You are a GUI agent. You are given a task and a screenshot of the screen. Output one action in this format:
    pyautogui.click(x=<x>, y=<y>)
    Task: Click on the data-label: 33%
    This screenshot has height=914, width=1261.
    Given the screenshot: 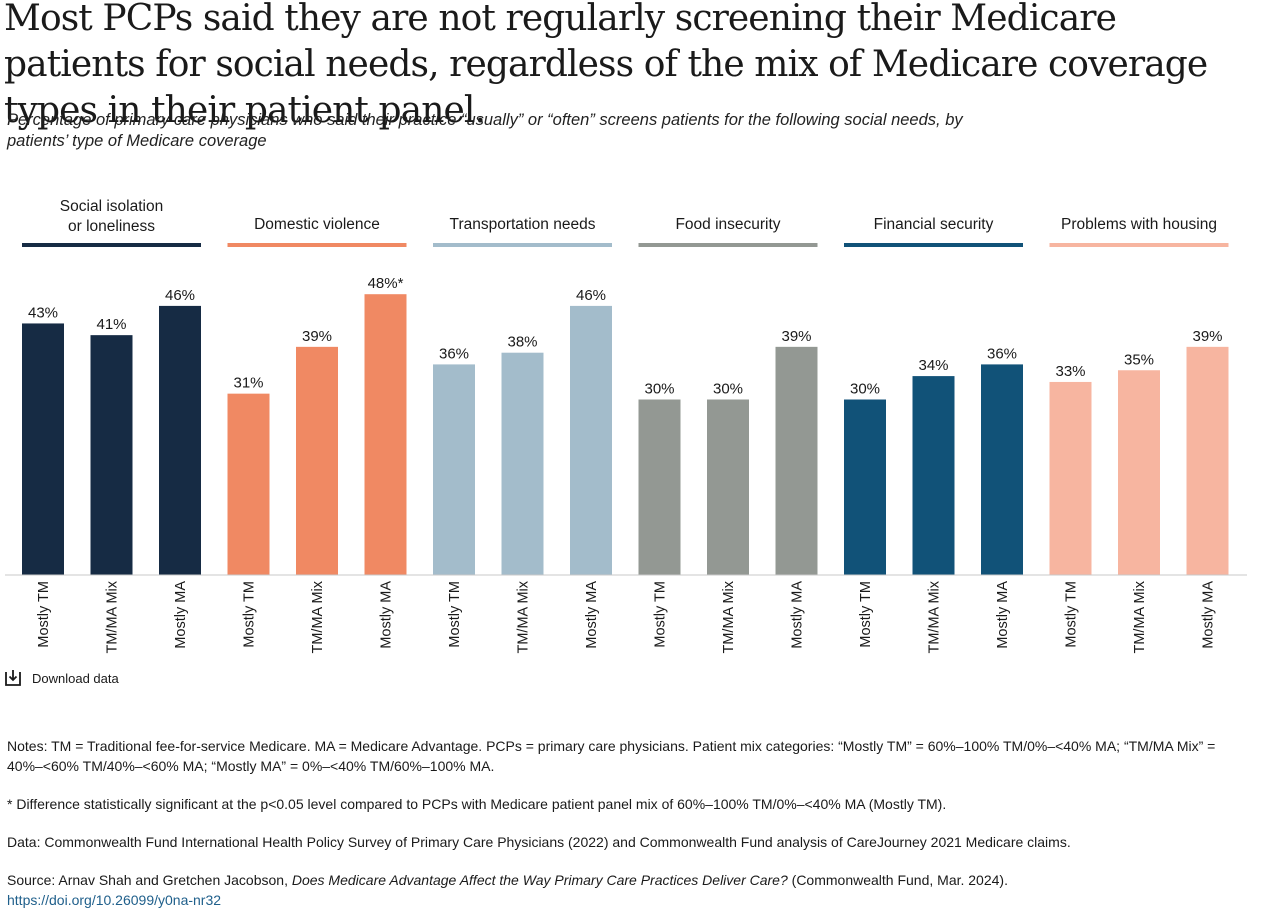 What is the action you would take?
    pyautogui.click(x=1070, y=371)
    